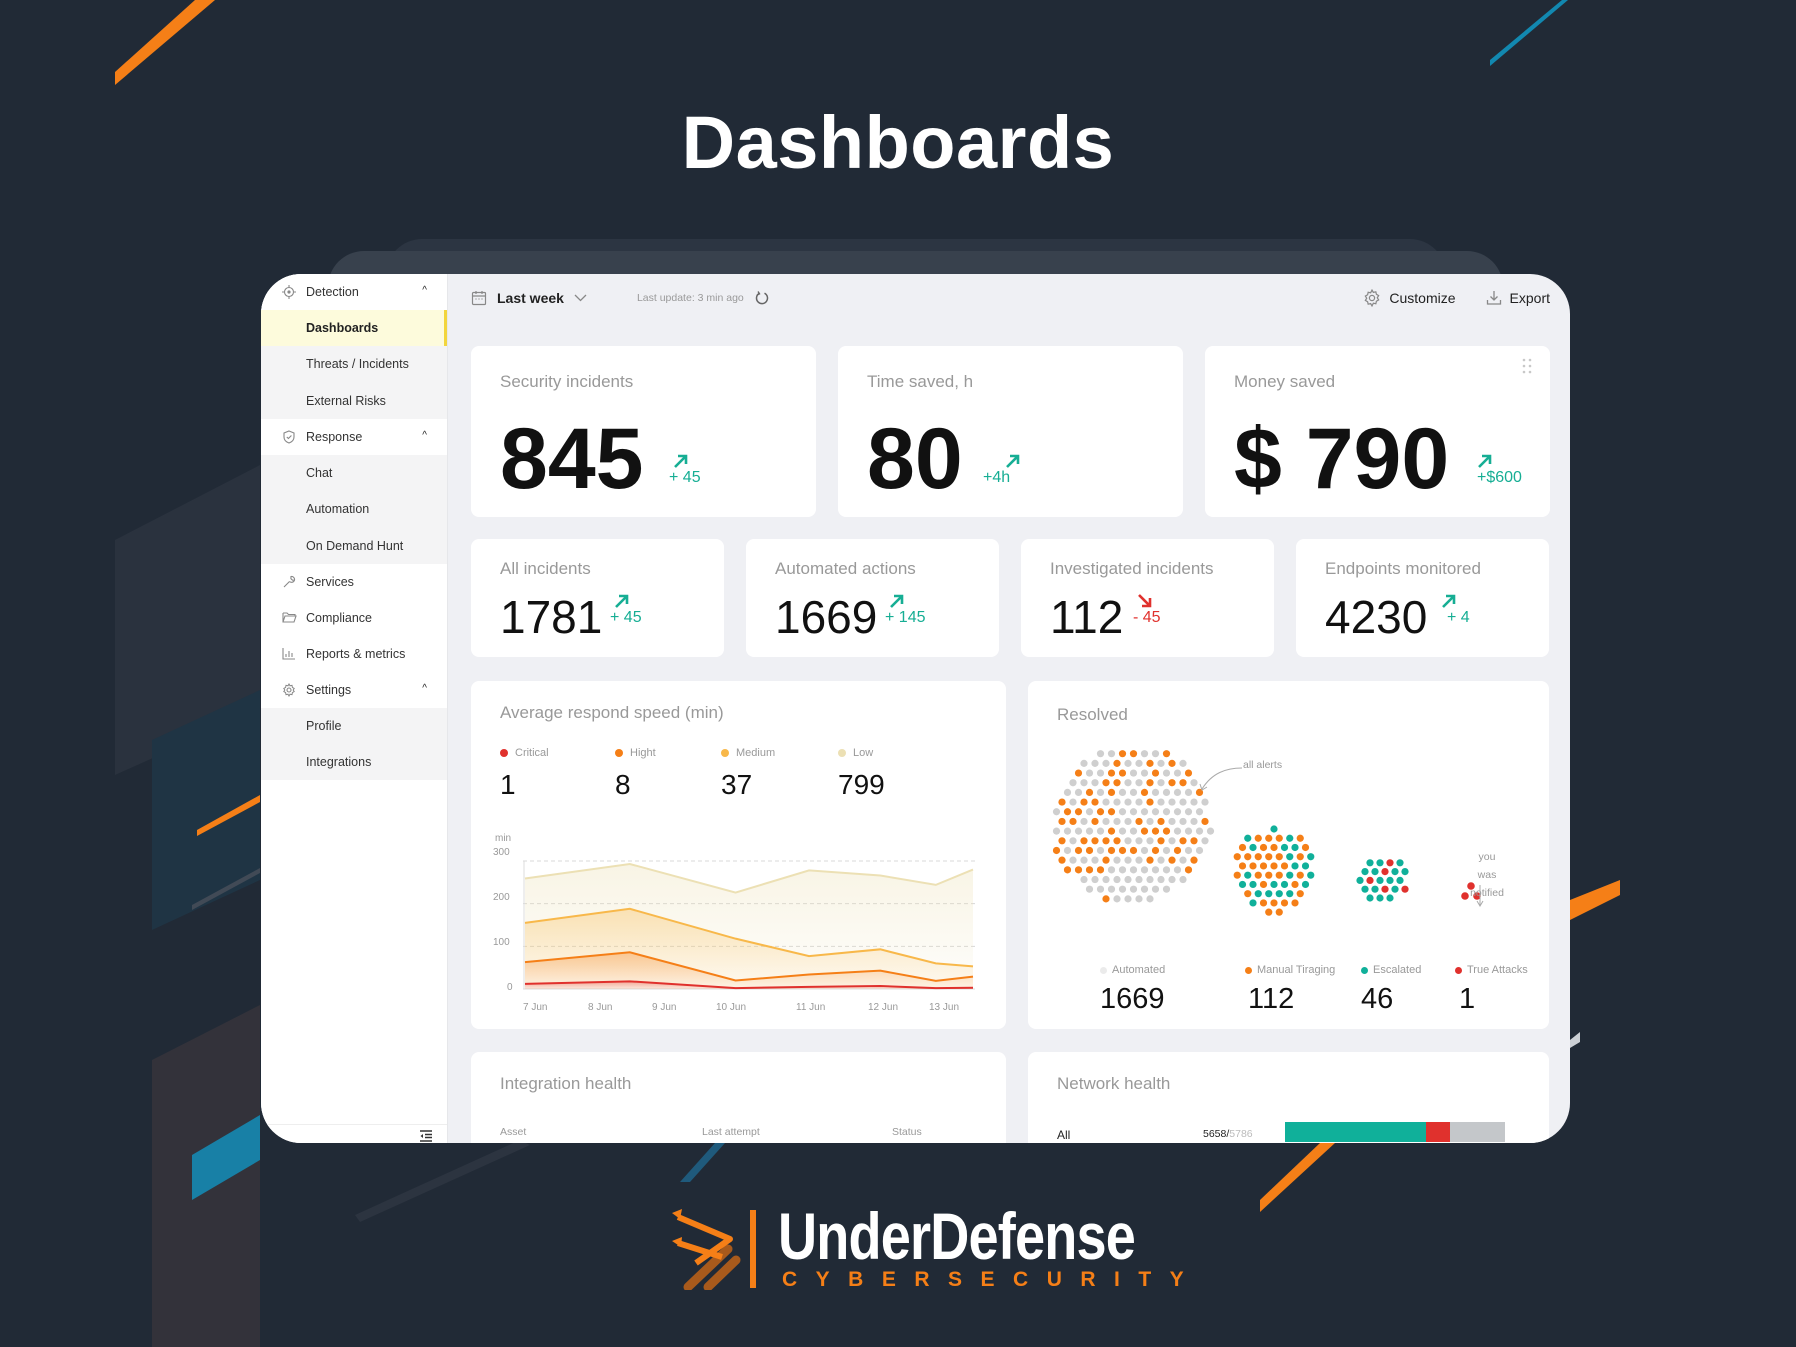 Image resolution: width=1796 pixels, height=1347 pixels. I want to click on network-row-label: All, so click(1064, 1135).